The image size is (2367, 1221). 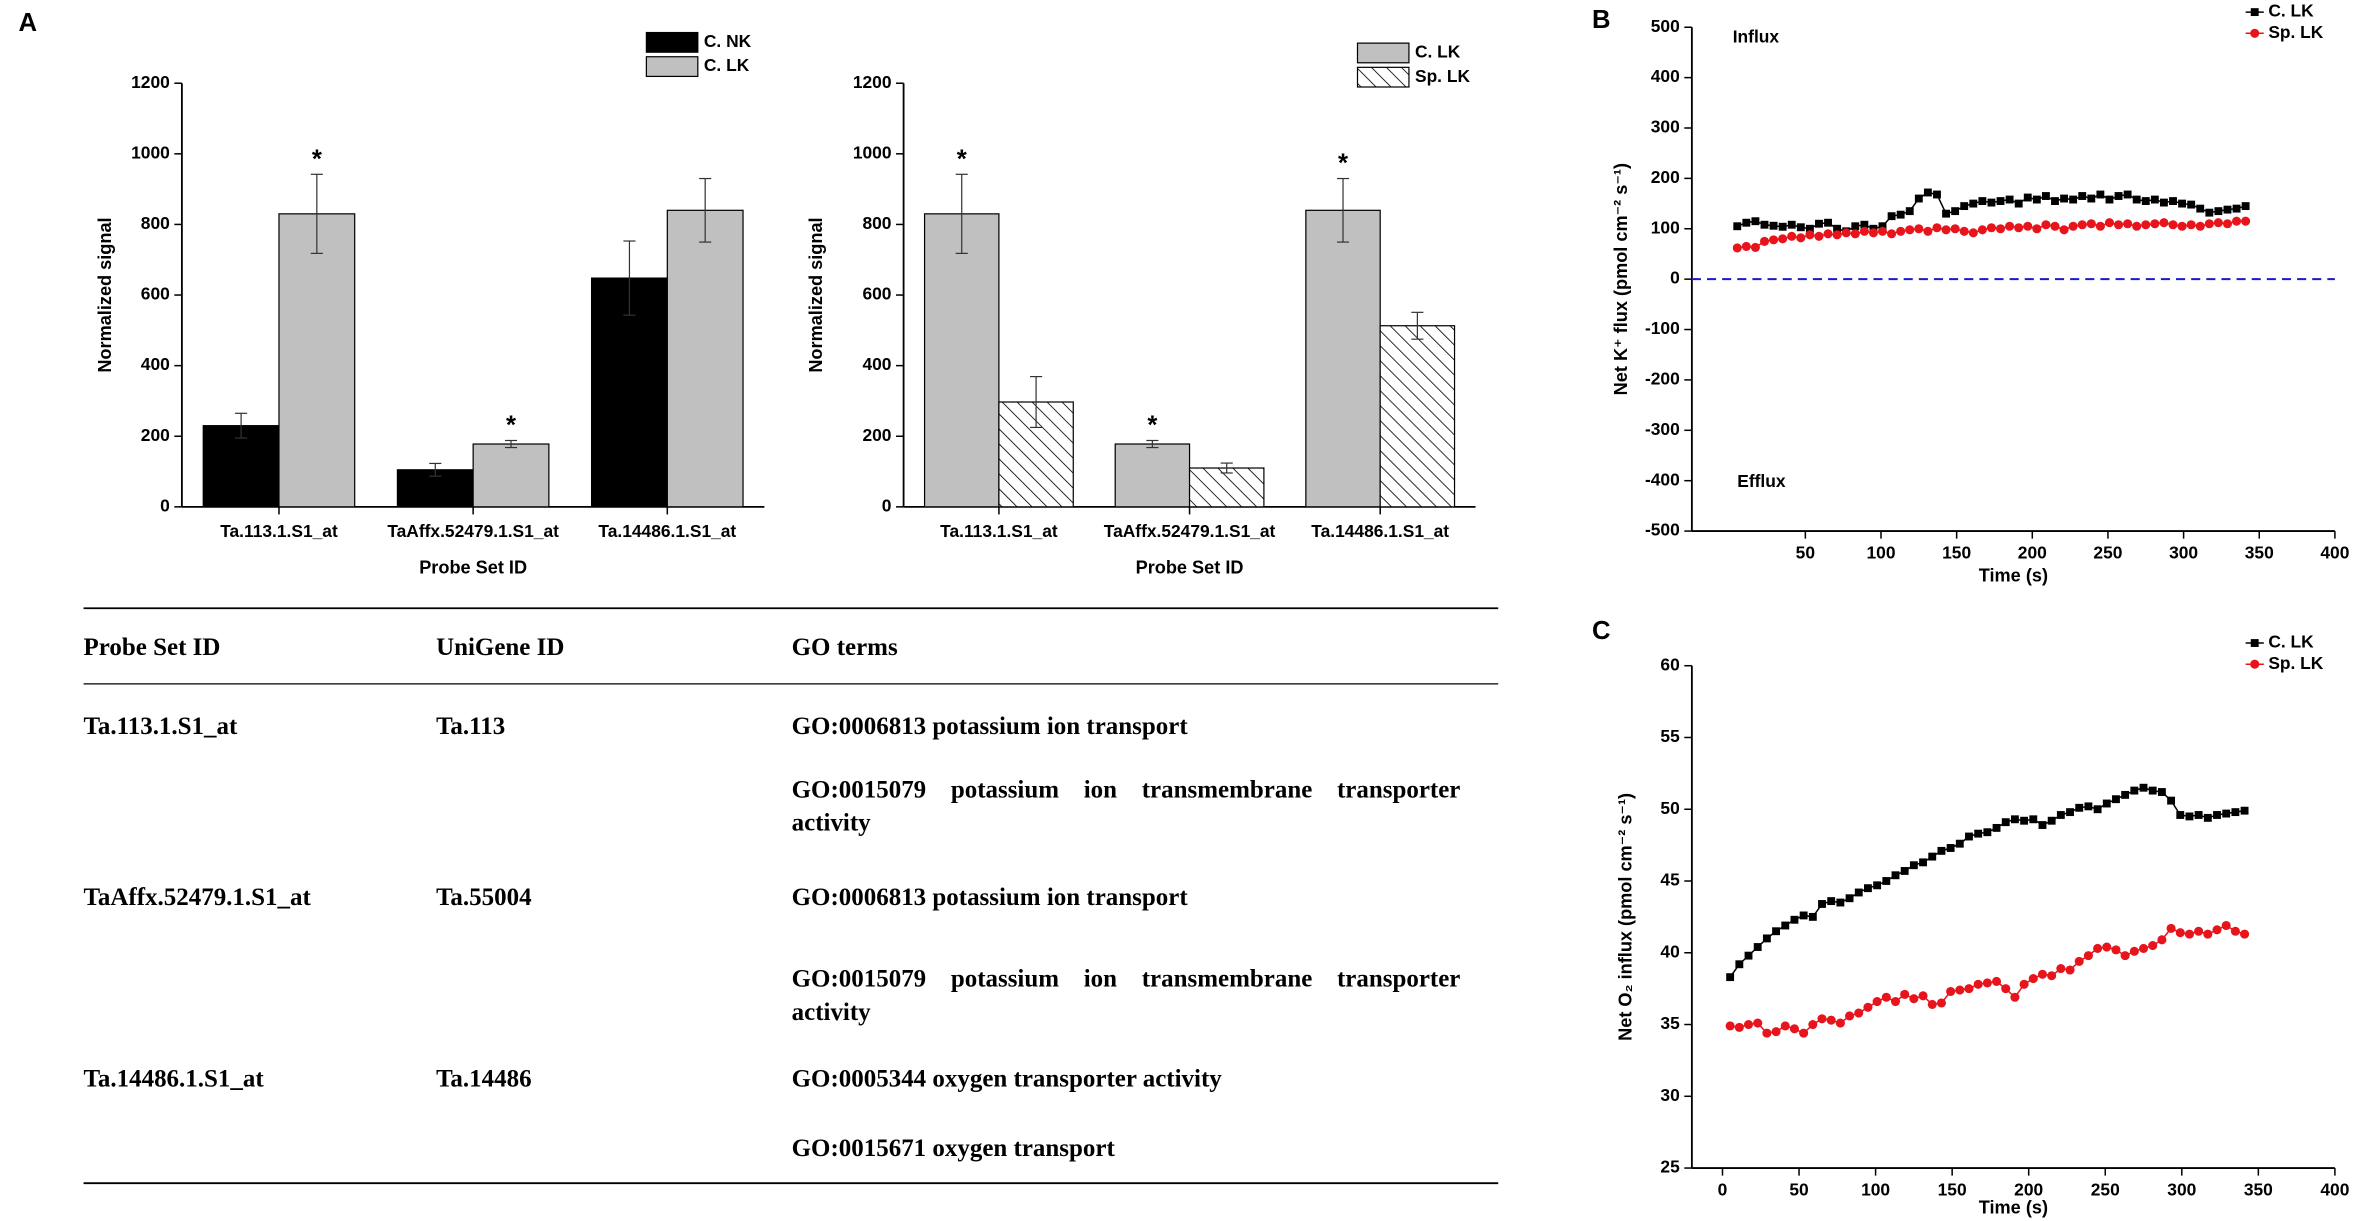 I want to click on y-tick-label: 200, so click(x=1665, y=177).